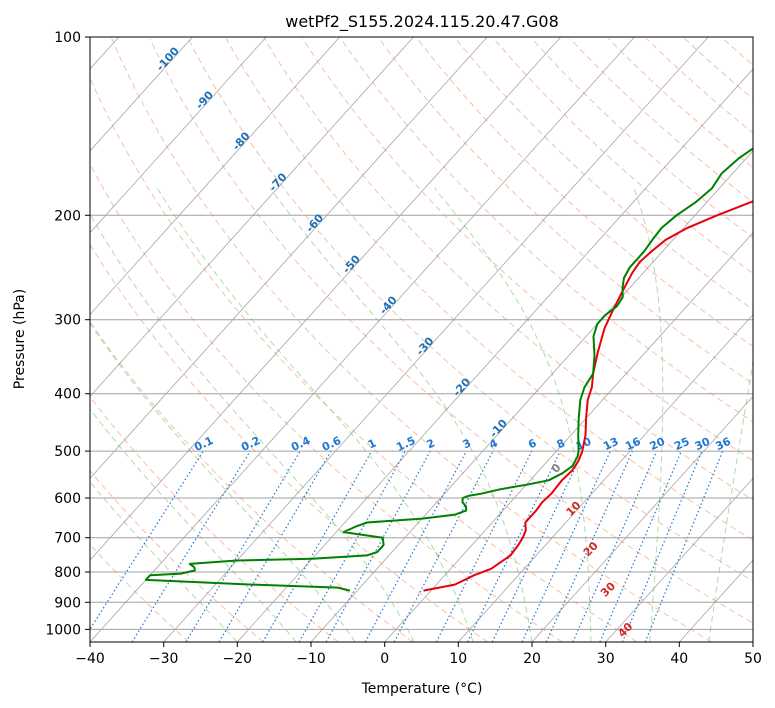 The height and width of the screenshot is (708, 775). Describe the element at coordinates (422, 22) in the screenshot. I see `chart-title: wetPf2_S155.2024.115.20.47.G08` at that location.